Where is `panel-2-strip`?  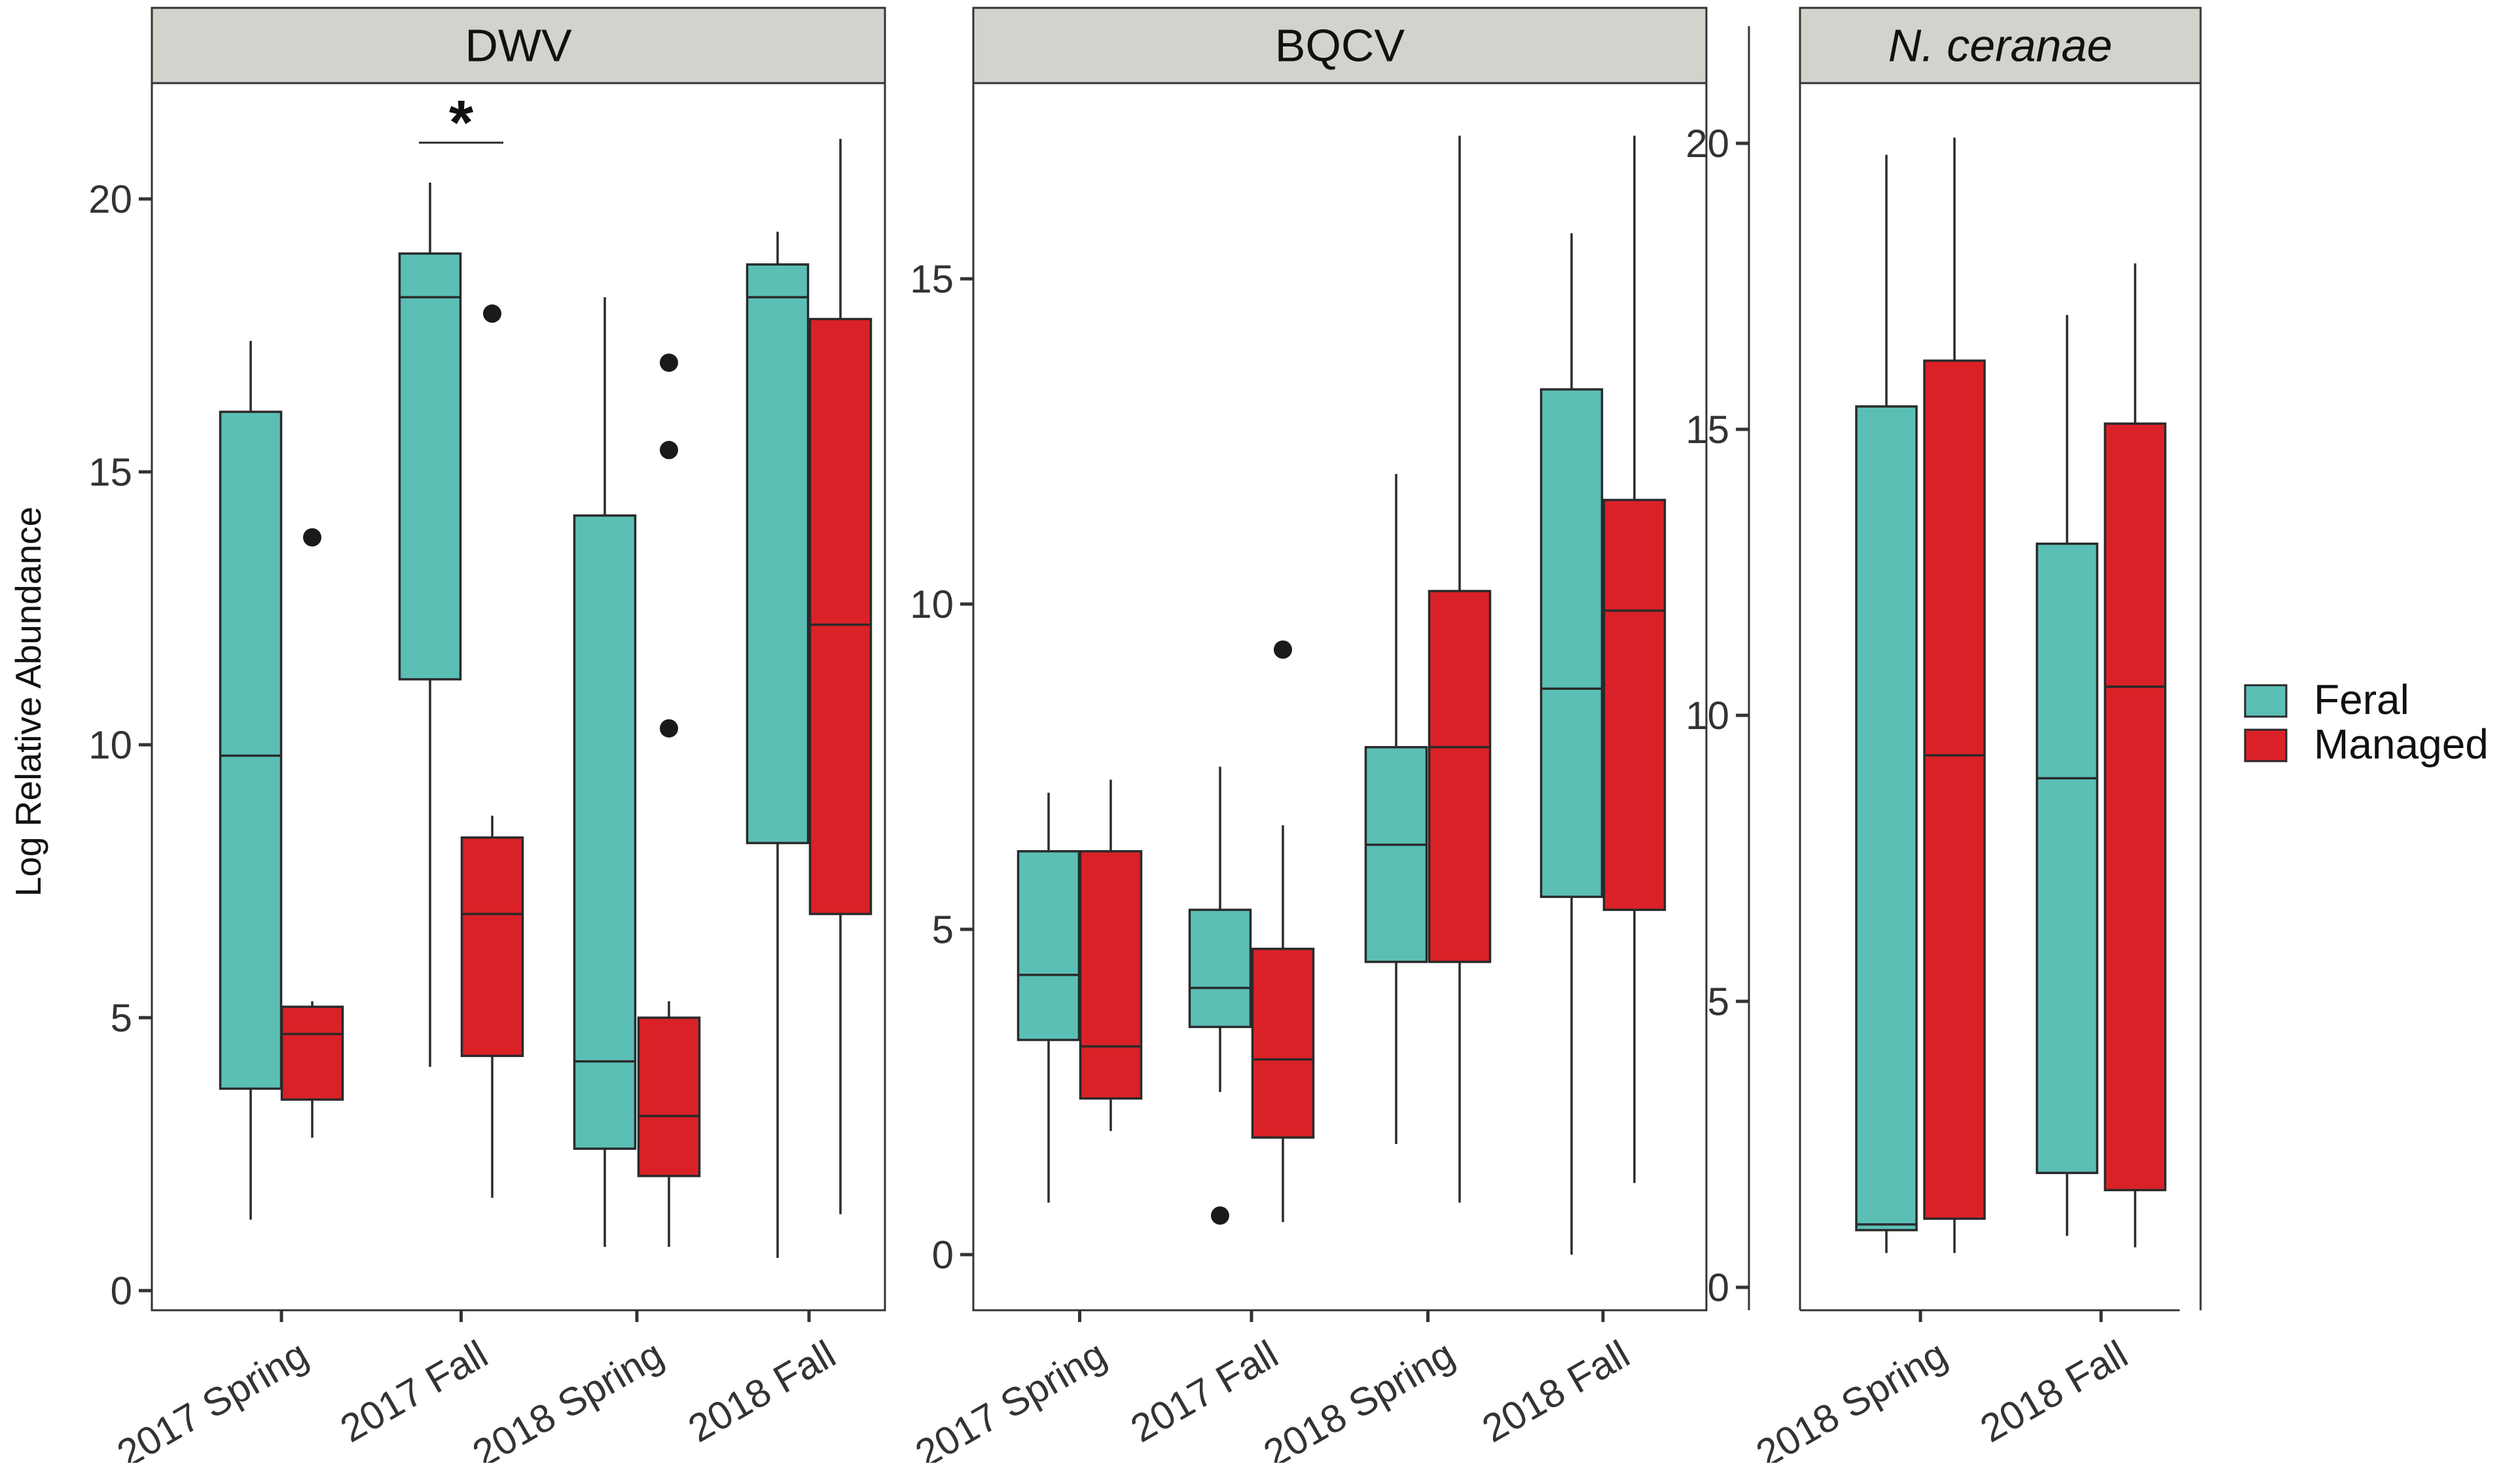
panel-2-strip is located at coordinates (1340, 45).